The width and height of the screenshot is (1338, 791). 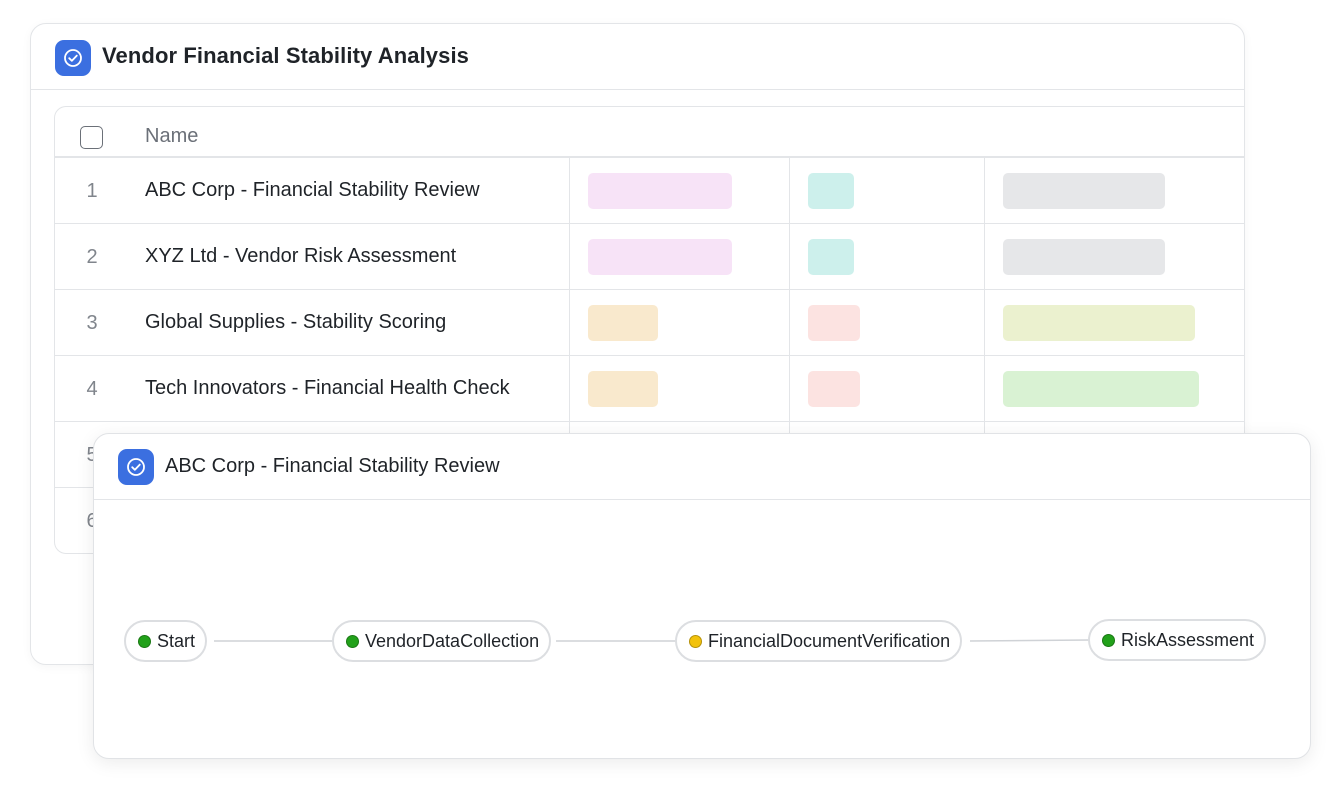 I want to click on row-name: Tech Innovators - Financial Health Check, so click(x=327, y=388).